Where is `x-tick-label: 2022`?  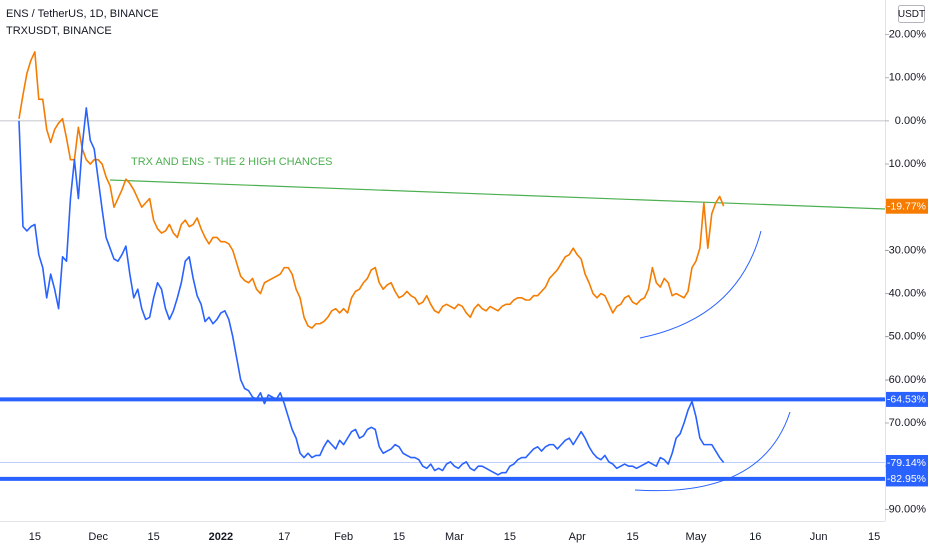 x-tick-label: 2022 is located at coordinates (221, 537).